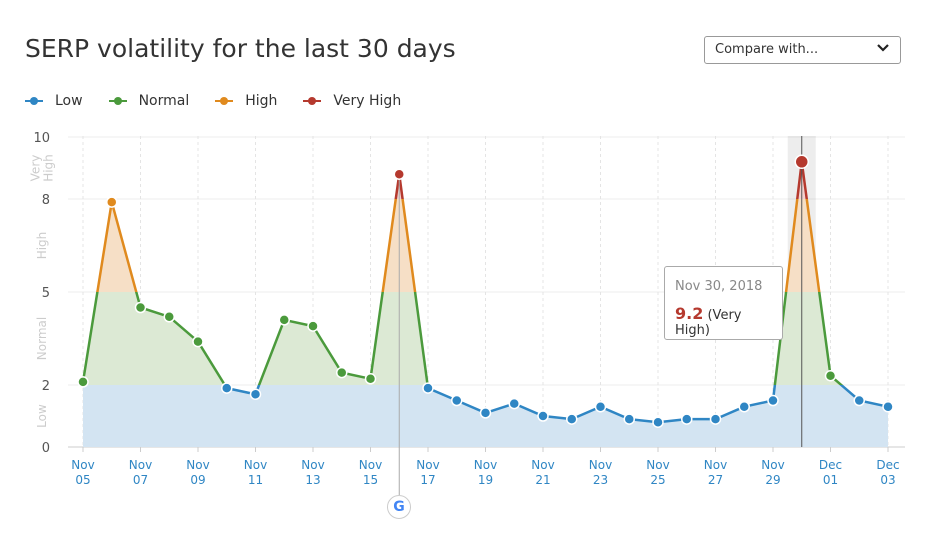 The height and width of the screenshot is (544, 935). What do you see at coordinates (41, 138) in the screenshot?
I see `y-tick-label: 10` at bounding box center [41, 138].